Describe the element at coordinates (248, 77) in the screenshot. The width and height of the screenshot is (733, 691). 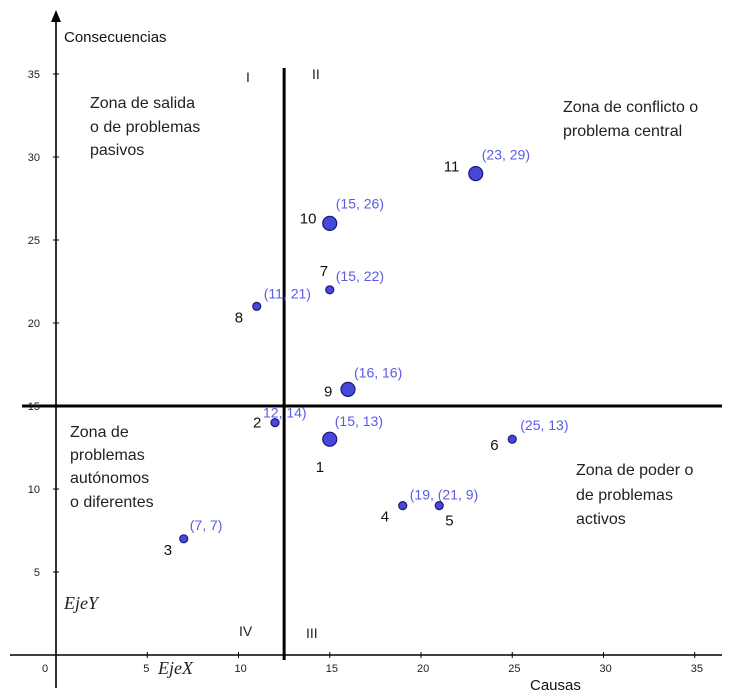
I see `quadrant-label-I: I` at that location.